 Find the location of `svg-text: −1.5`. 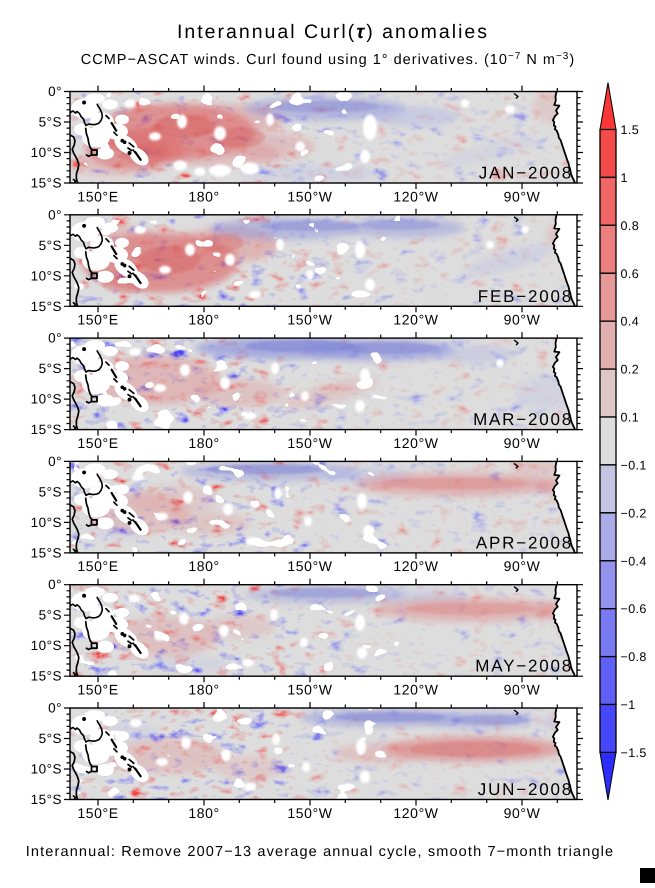

svg-text: −1.5 is located at coordinates (634, 753).